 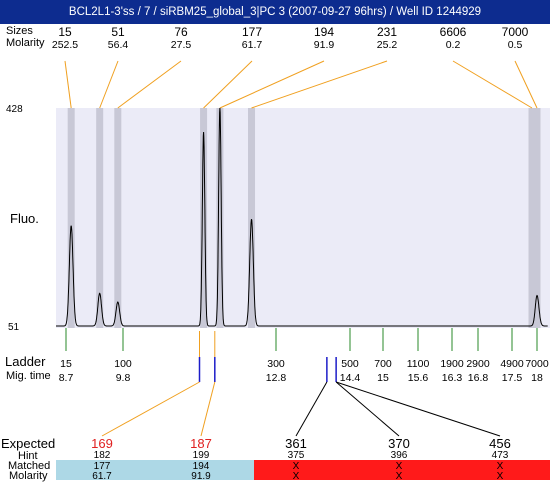 I want to click on matched-ok-band, so click(x=155, y=470).